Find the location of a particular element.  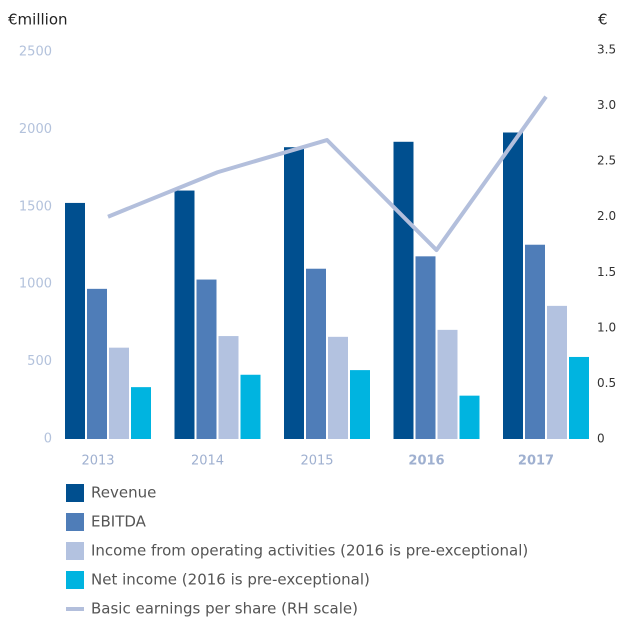

y2-axis-label: € is located at coordinates (603, 20).